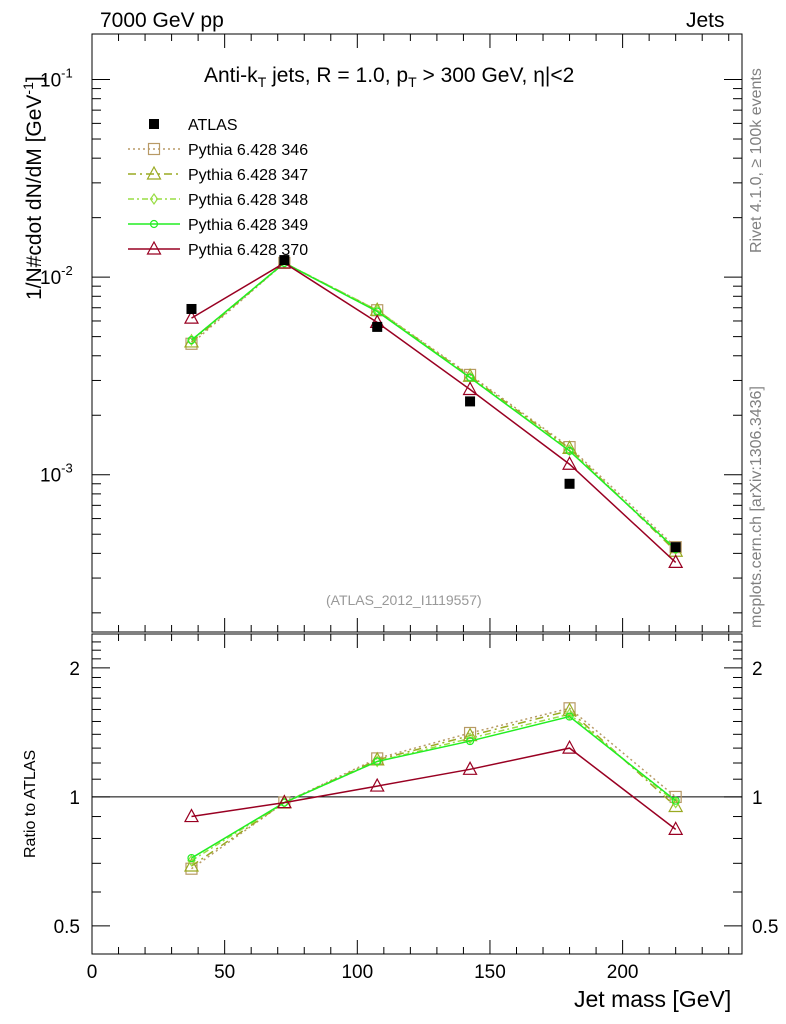 This screenshot has width=786, height=1024. Describe the element at coordinates (404, 600) in the screenshot. I see `analysis-label: (ATLAS_2012_I1119557)` at that location.